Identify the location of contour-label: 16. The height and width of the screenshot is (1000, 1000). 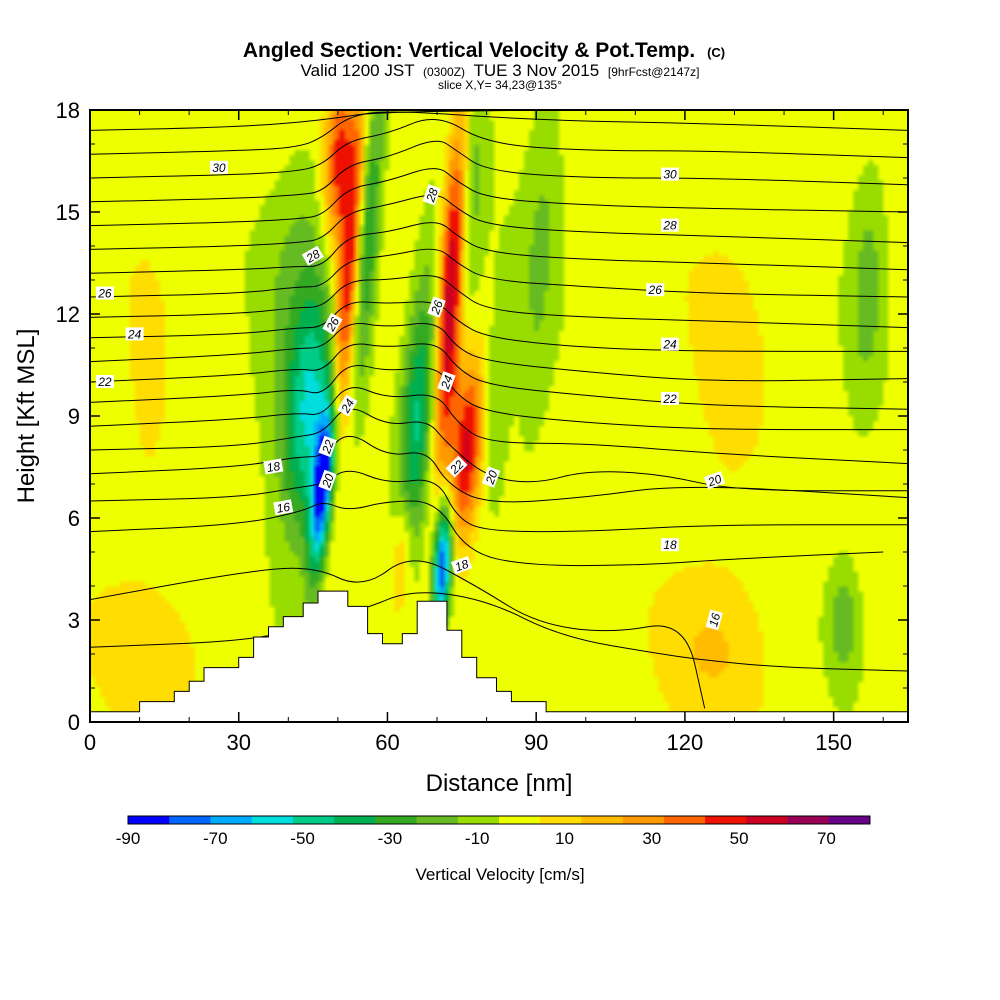
(714, 620).